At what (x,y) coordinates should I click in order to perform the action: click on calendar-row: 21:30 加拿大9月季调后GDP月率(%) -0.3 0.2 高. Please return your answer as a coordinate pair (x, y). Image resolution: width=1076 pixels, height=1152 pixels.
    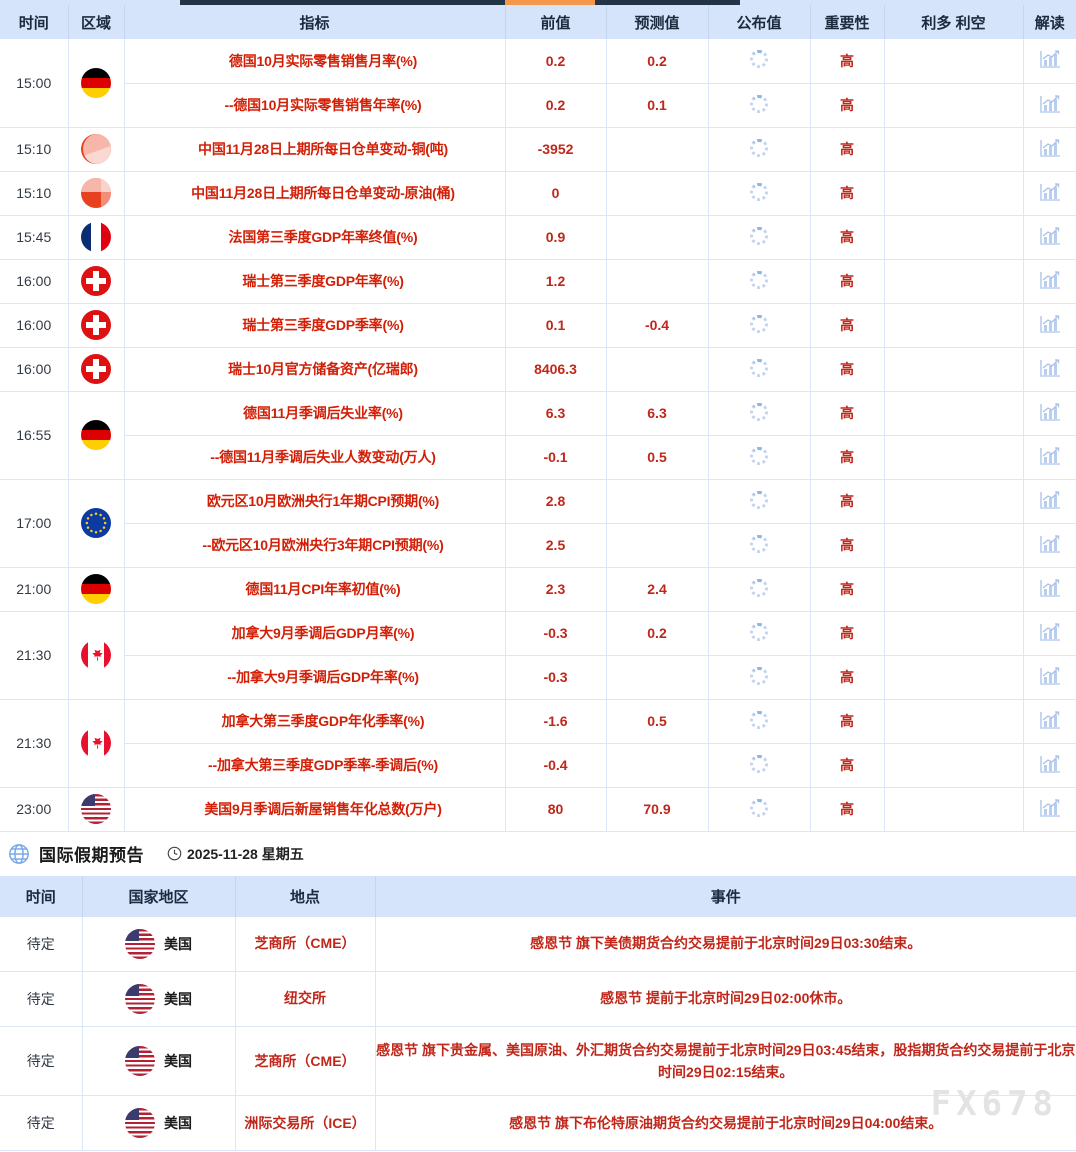
    Looking at the image, I should click on (538, 655).